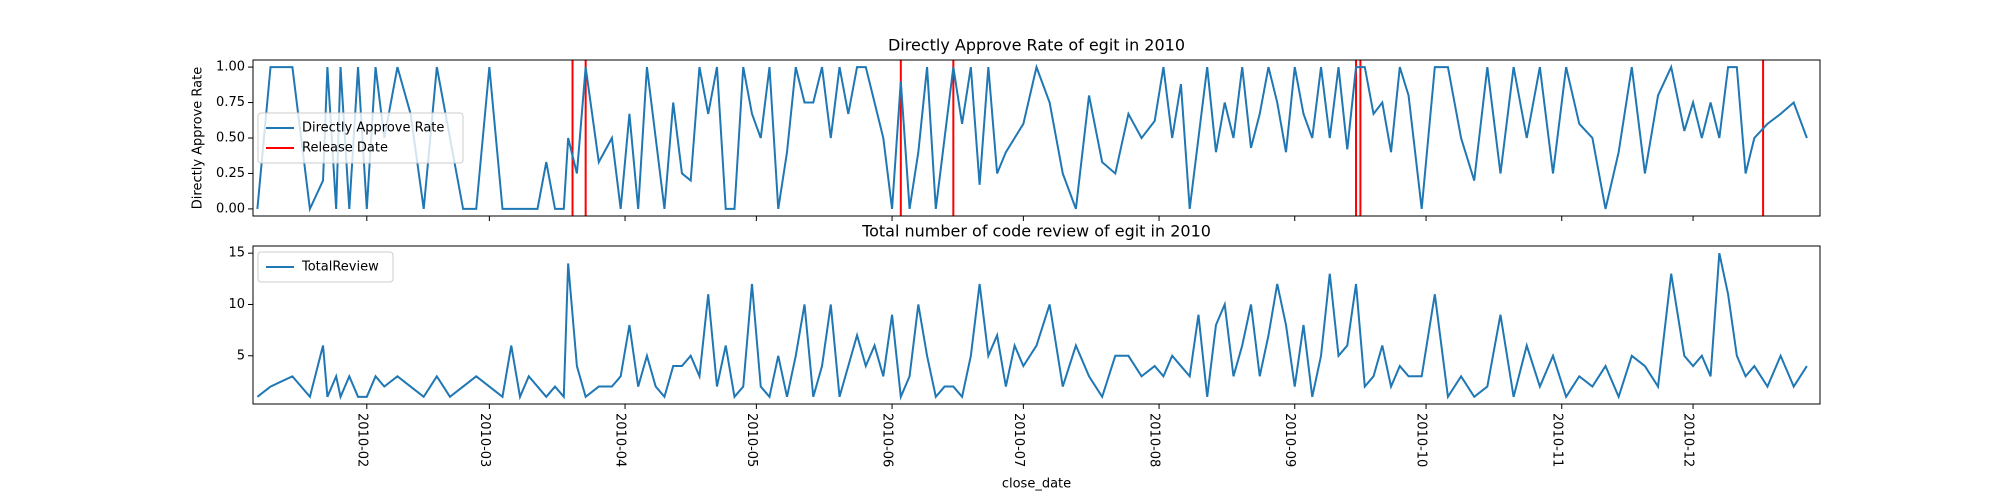 This screenshot has width=2000, height=500. Describe the element at coordinates (620, 440) in the screenshot. I see `x-tick-label: 2010-04` at that location.